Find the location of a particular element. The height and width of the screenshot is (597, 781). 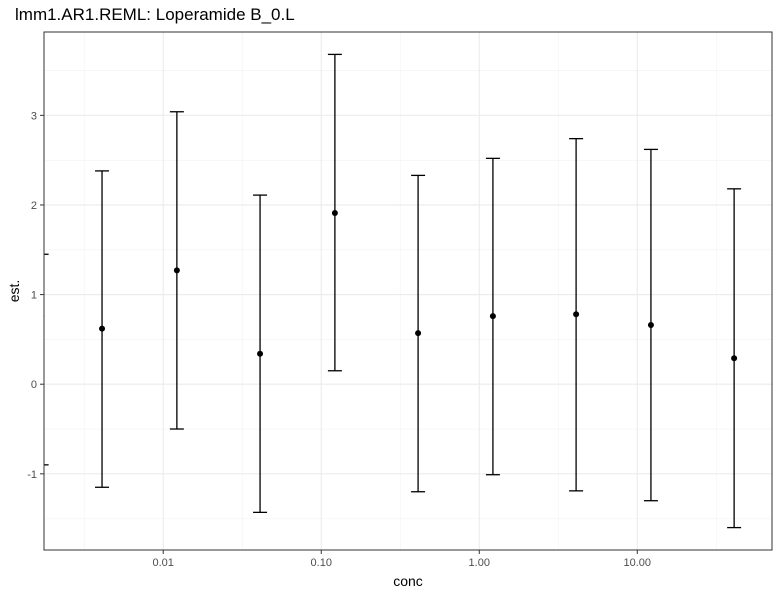

x-tick-label: 0.10 is located at coordinates (321, 563).